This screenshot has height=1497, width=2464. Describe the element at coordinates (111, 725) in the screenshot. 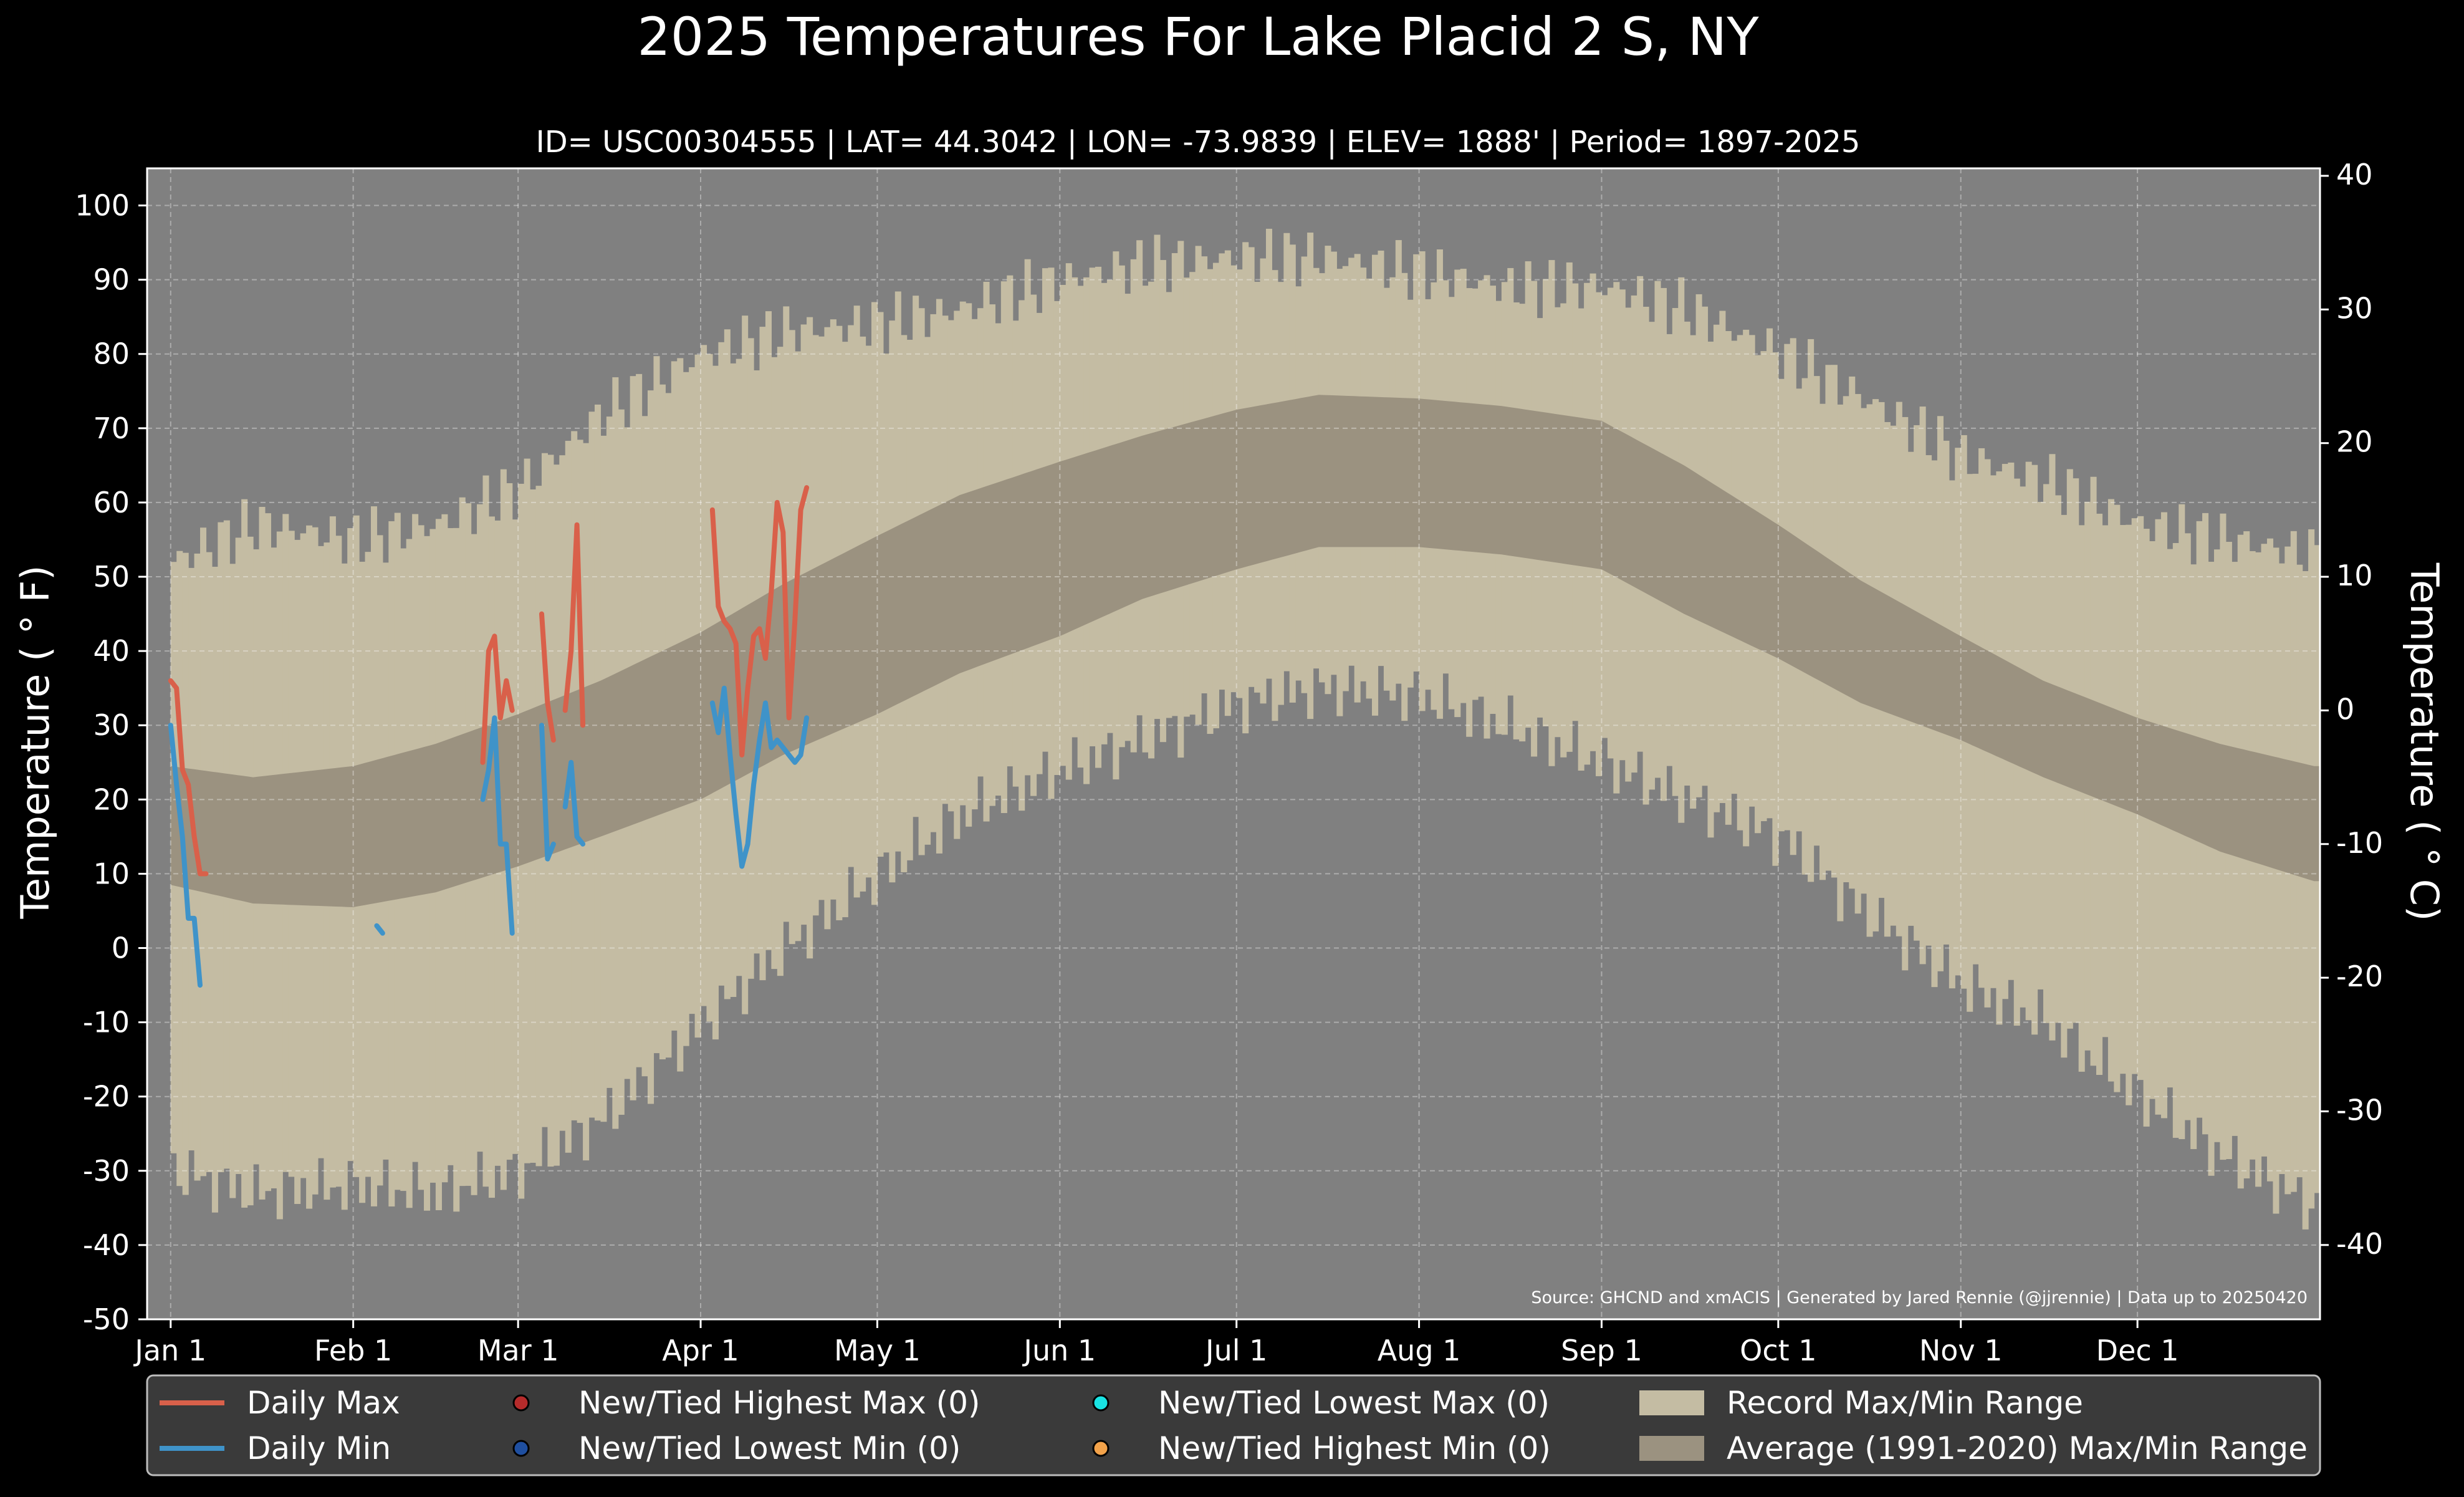

I see `y-tick-label-fahrenheit: 30` at that location.